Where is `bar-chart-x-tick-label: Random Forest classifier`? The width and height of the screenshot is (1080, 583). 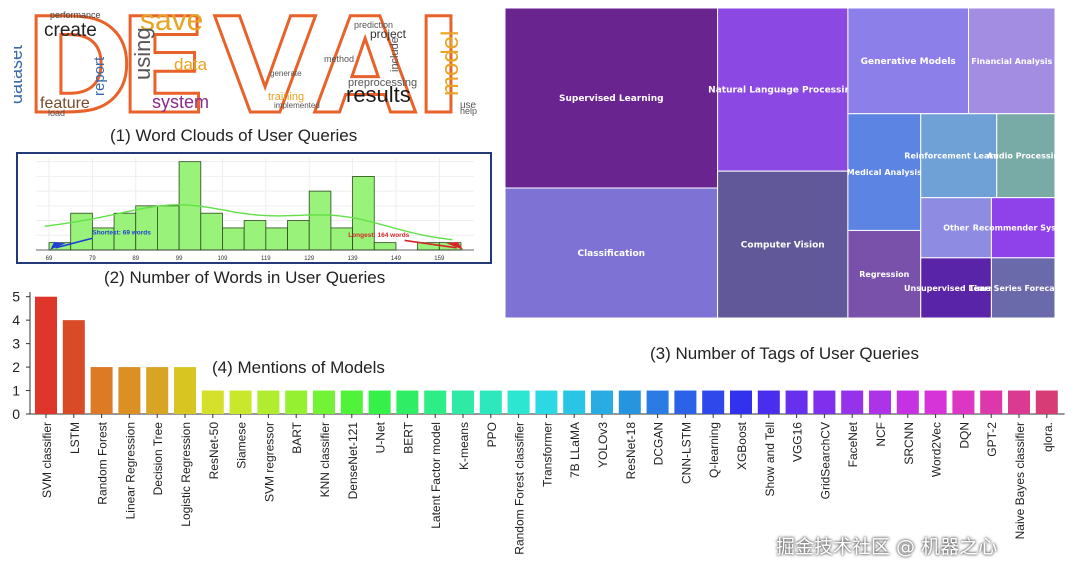 bar-chart-x-tick-label: Random Forest classifier is located at coordinates (520, 488).